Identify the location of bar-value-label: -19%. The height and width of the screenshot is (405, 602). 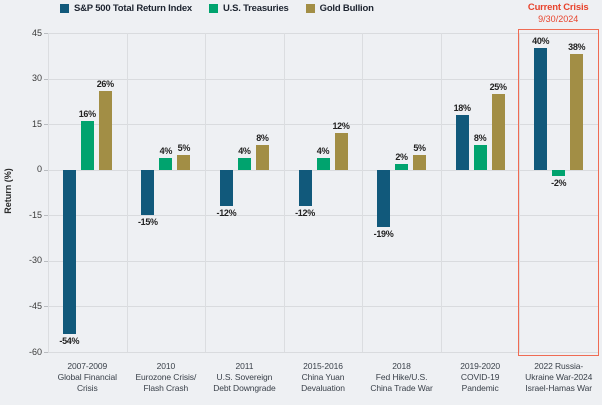
(383, 234).